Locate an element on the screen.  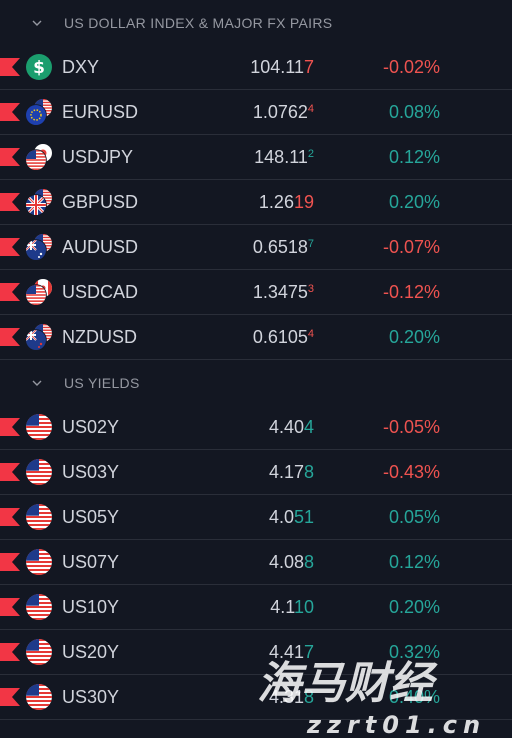
price-main: 4.31 is located at coordinates (286, 696).